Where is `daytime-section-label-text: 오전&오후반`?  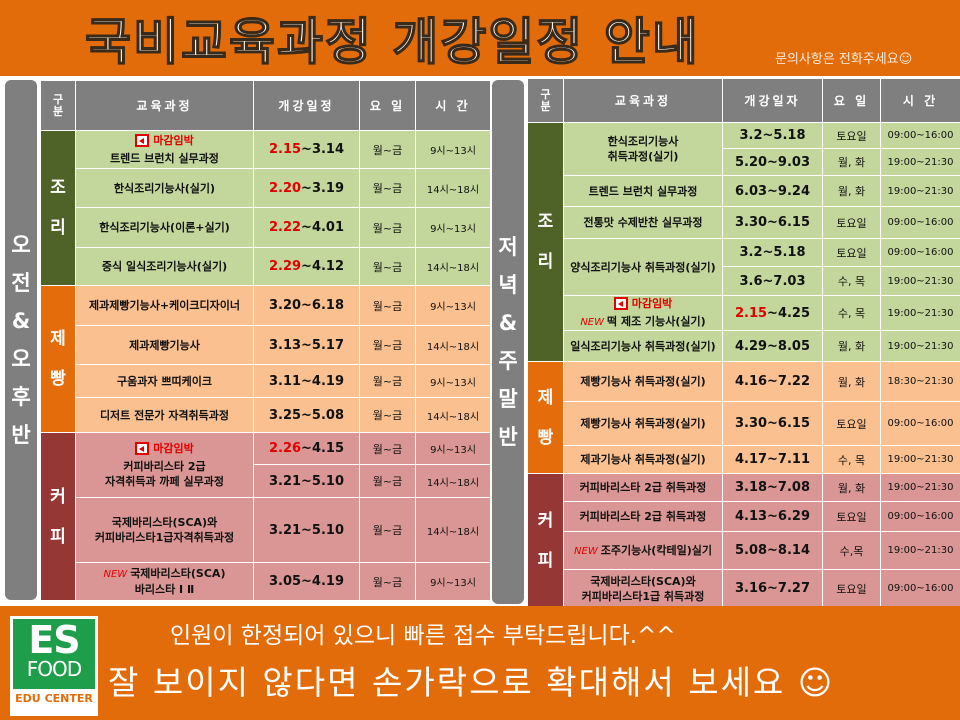 daytime-section-label-text: 오전&오후반 is located at coordinates (21, 340).